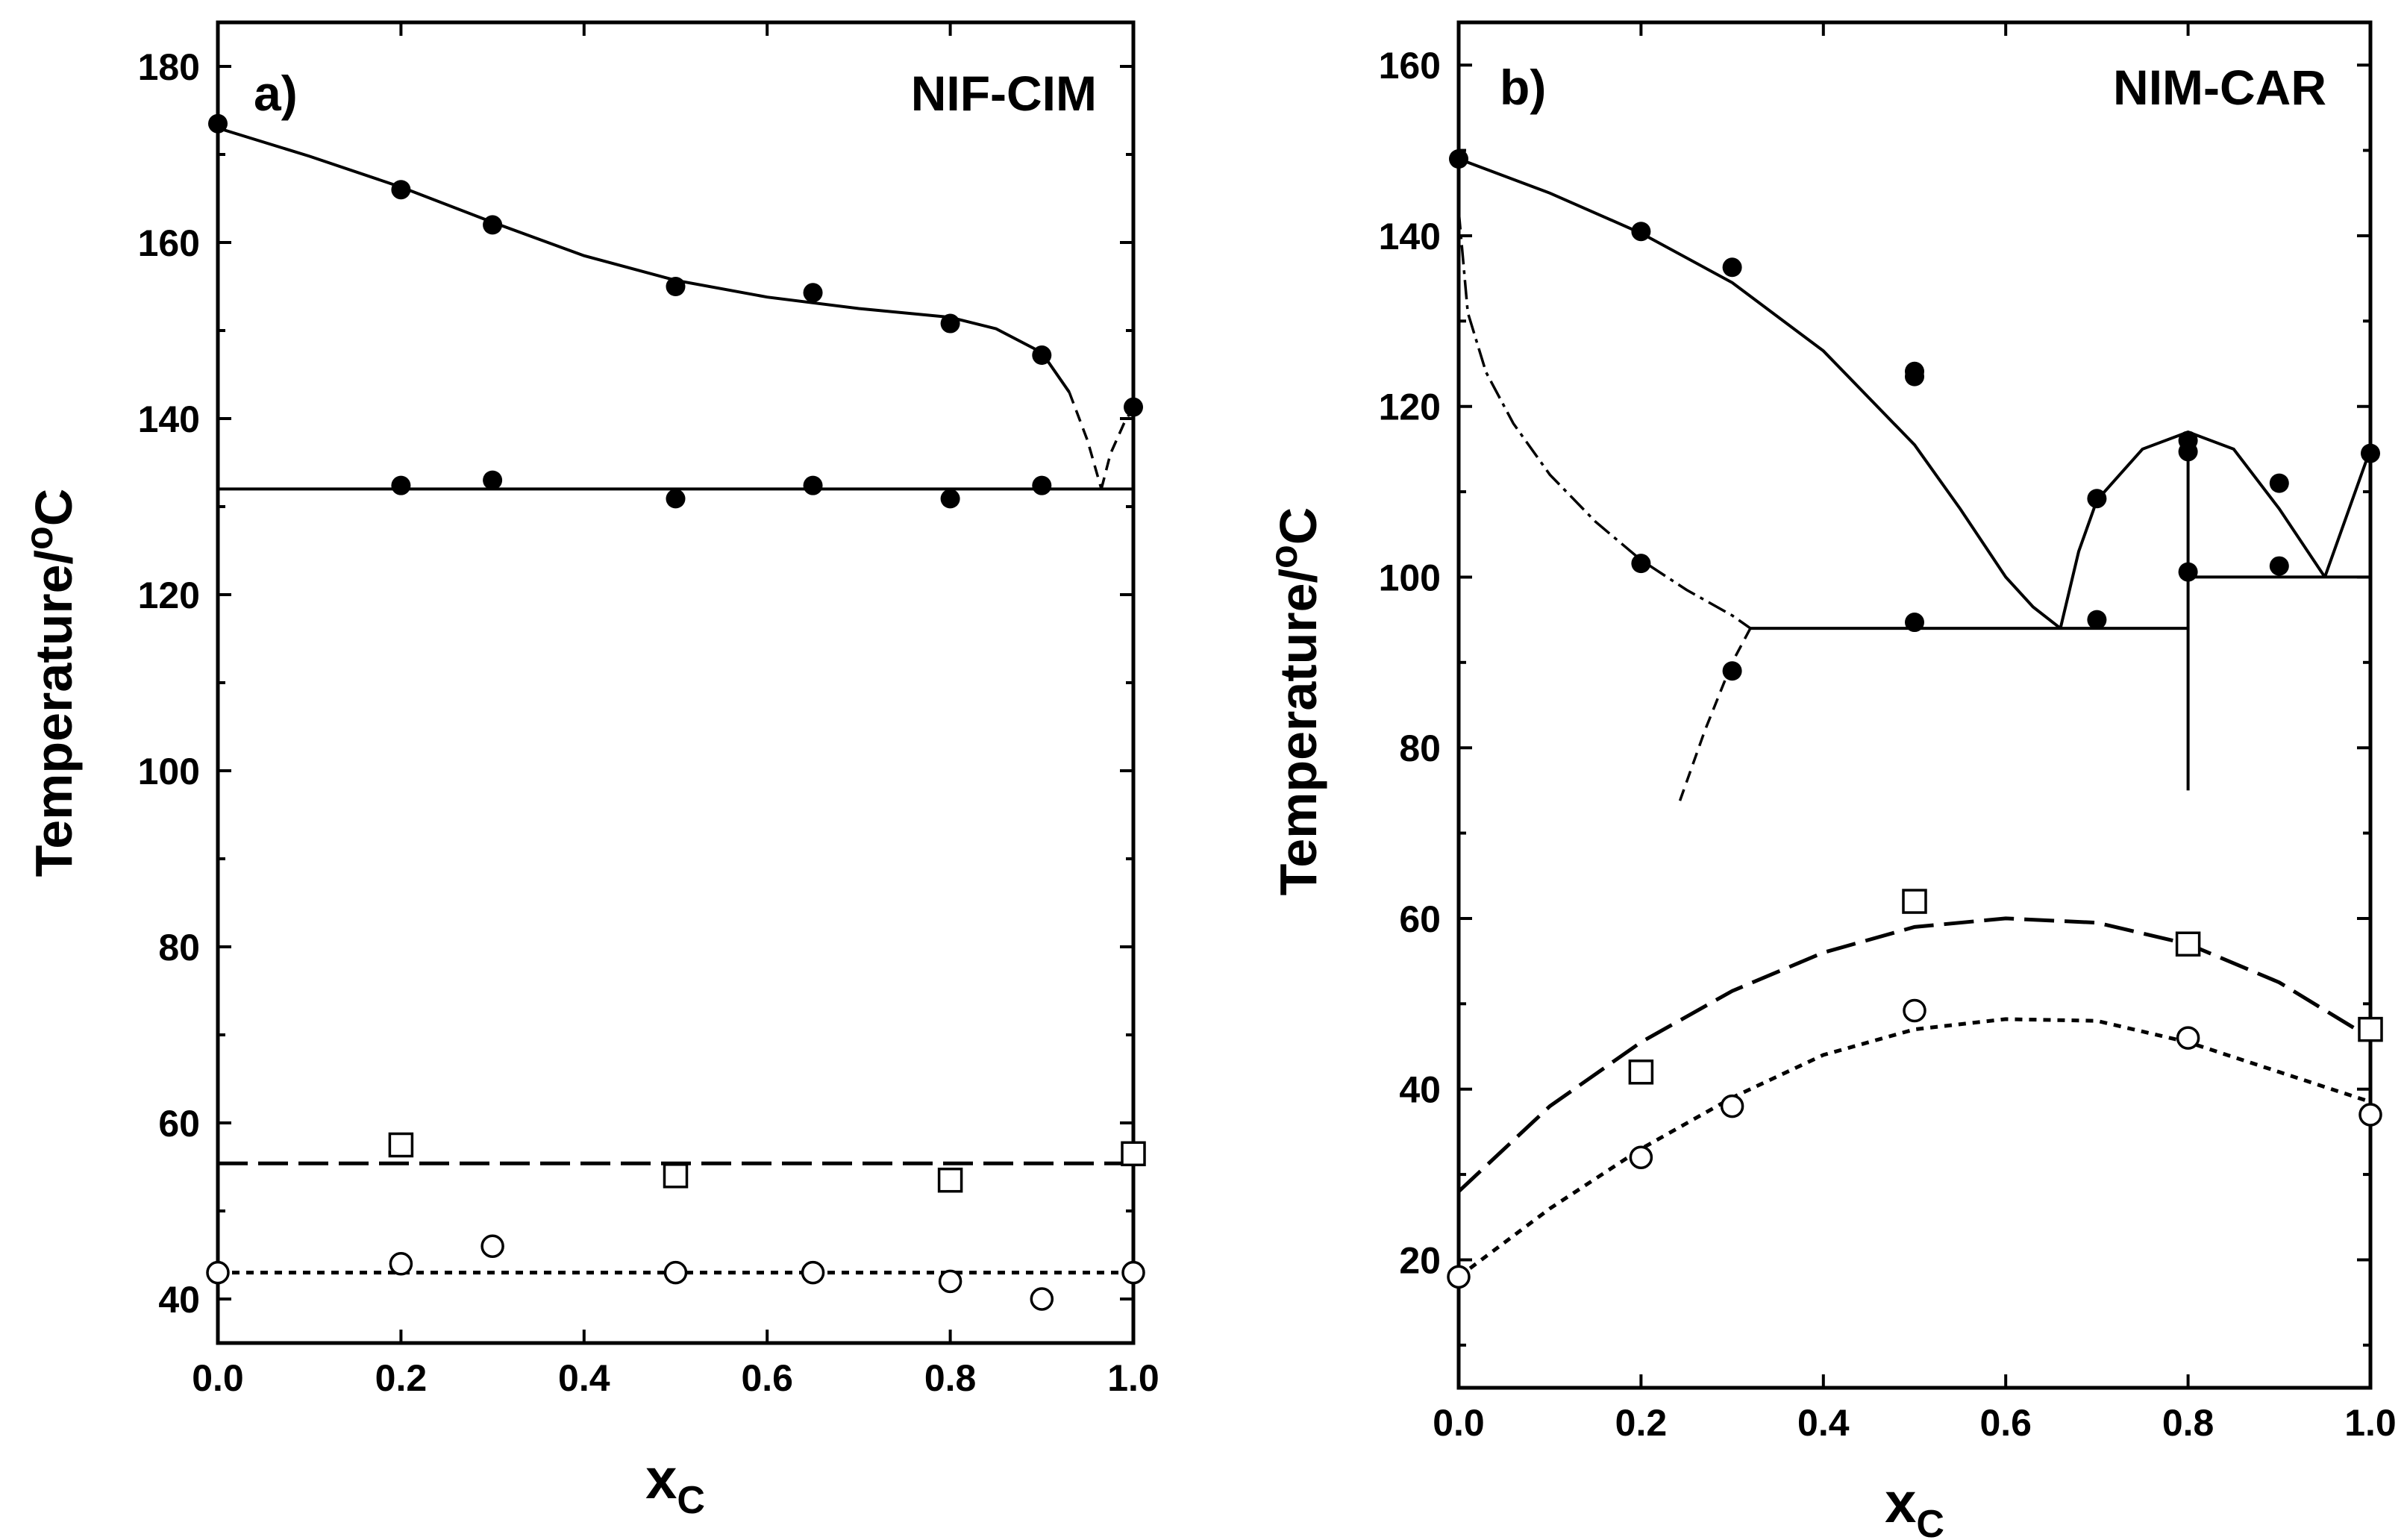 The width and height of the screenshot is (2404, 1540). Describe the element at coordinates (1004, 93) in the screenshot. I see `panel-a-title: NIF-CIM` at that location.